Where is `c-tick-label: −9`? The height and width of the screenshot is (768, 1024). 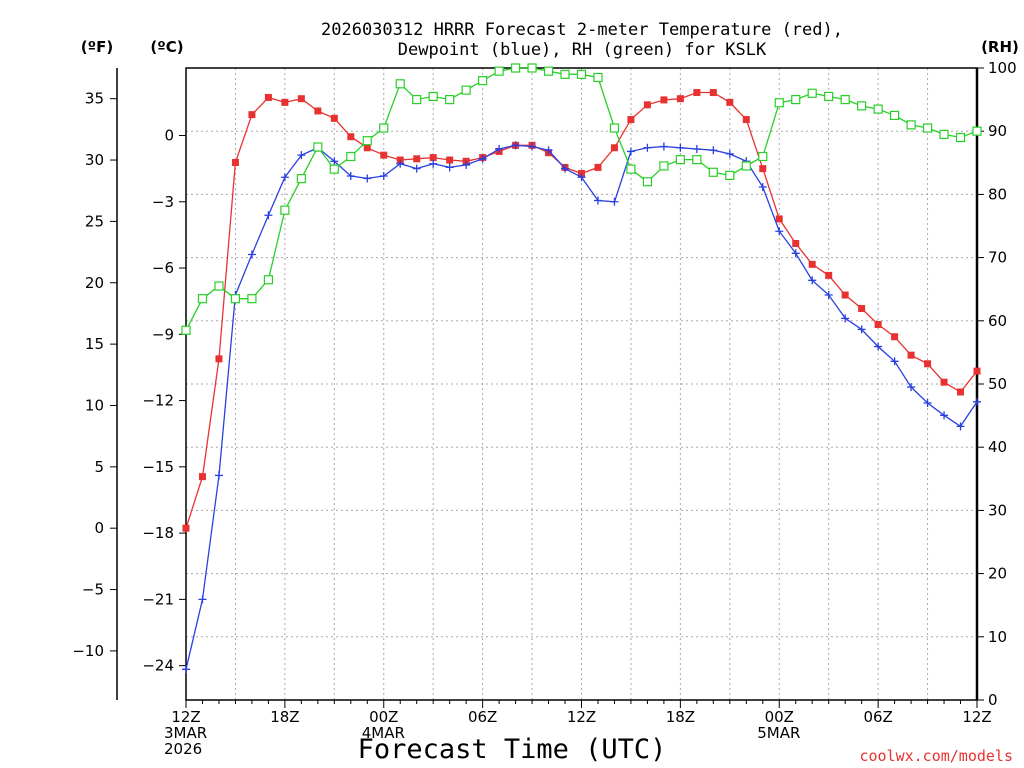
c-tick-label: −9 is located at coordinates (163, 334).